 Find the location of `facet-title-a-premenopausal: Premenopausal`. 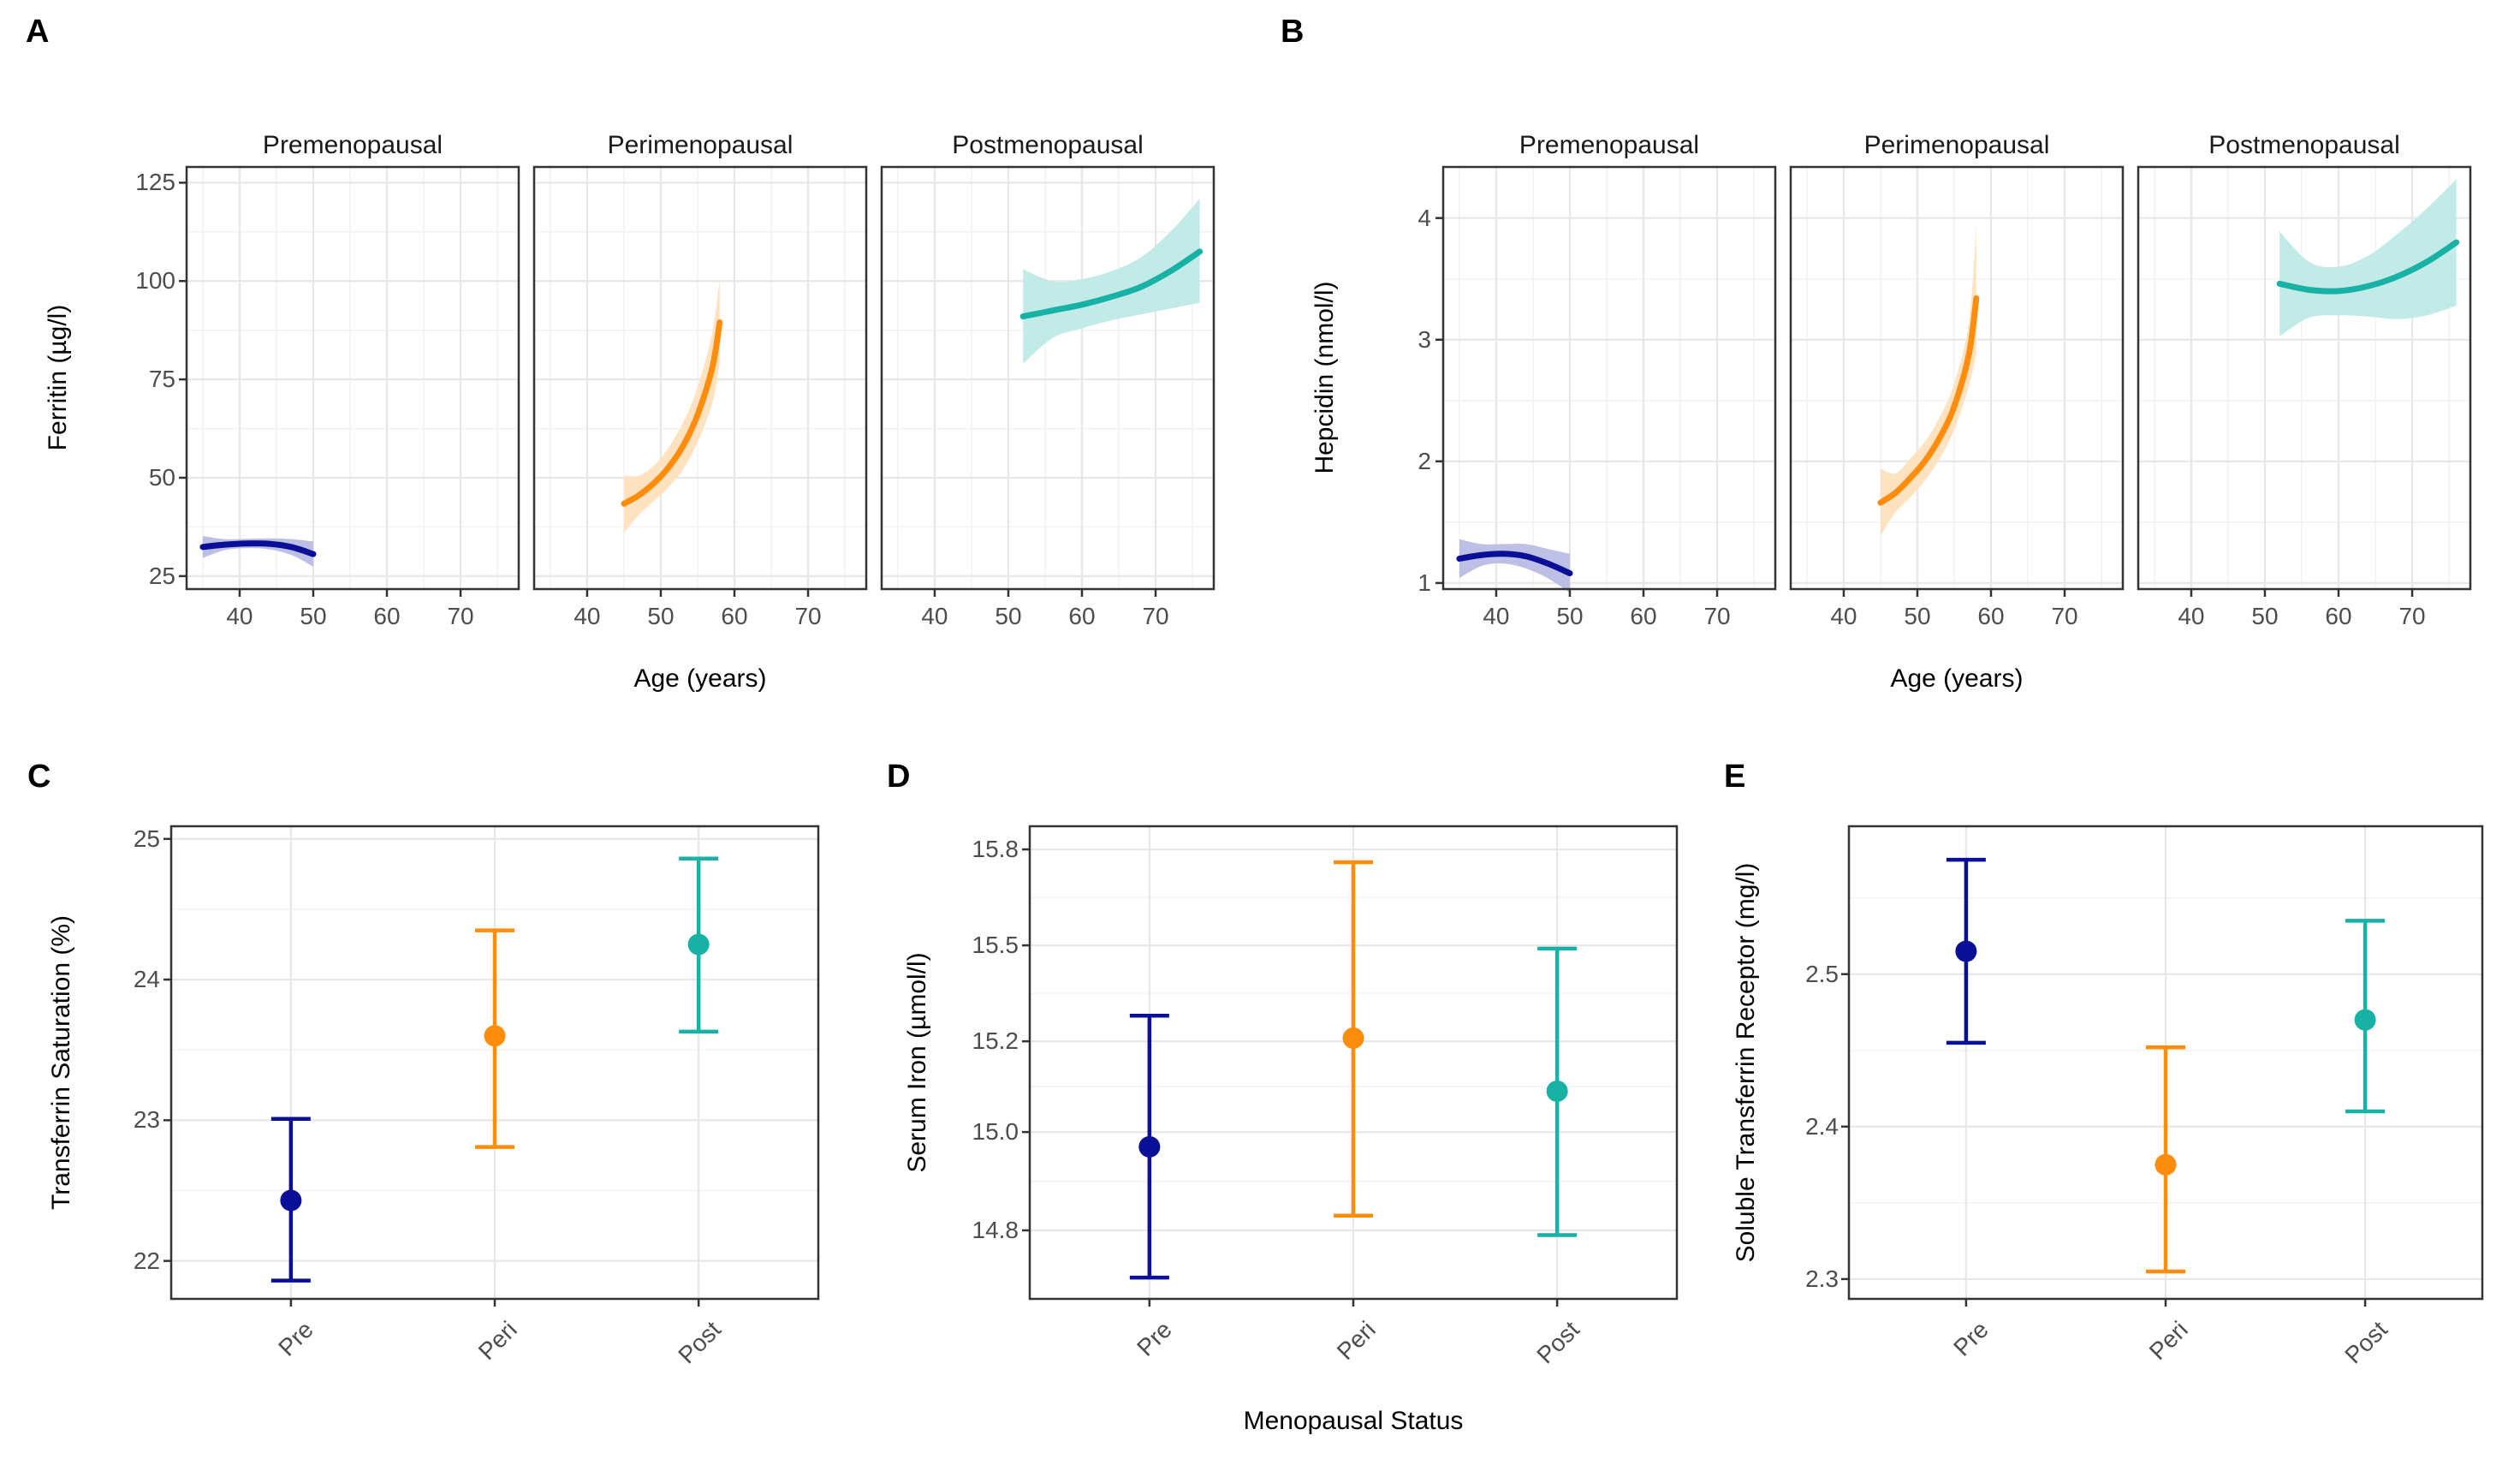

facet-title-a-premenopausal: Premenopausal is located at coordinates (352, 145).